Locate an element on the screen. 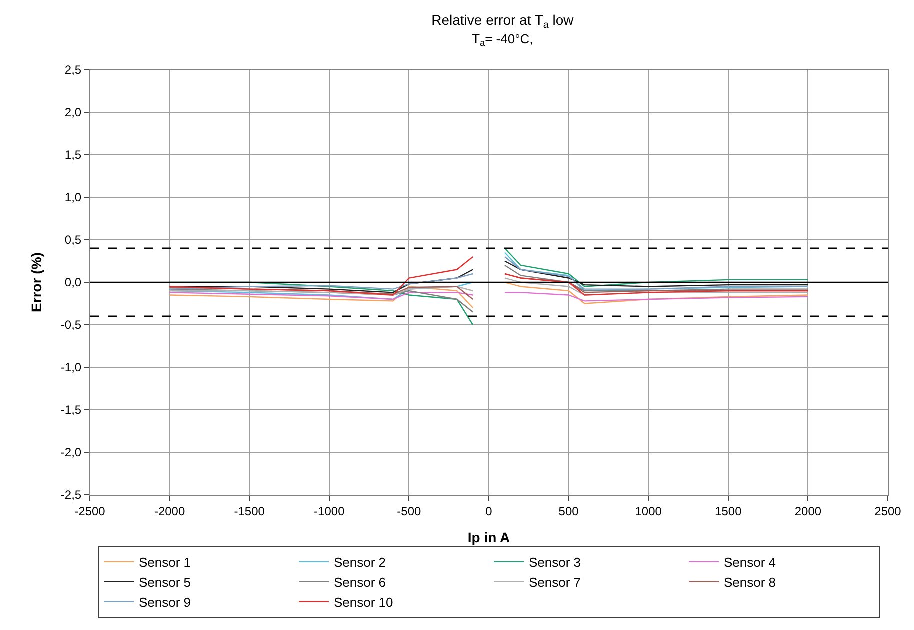 The image size is (914, 630). x-tick-label: -2500 is located at coordinates (90, 511).